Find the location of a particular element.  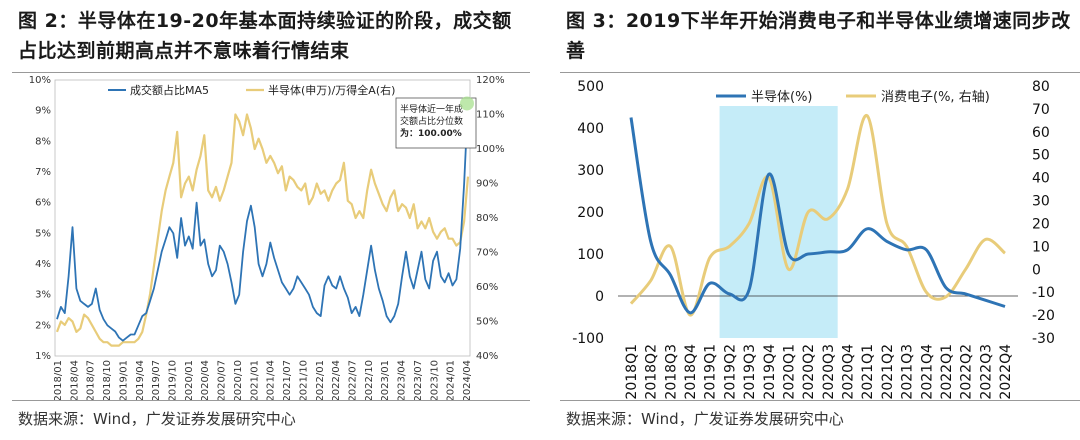

x-tick-label: 2024/04 is located at coordinates (467, 381).